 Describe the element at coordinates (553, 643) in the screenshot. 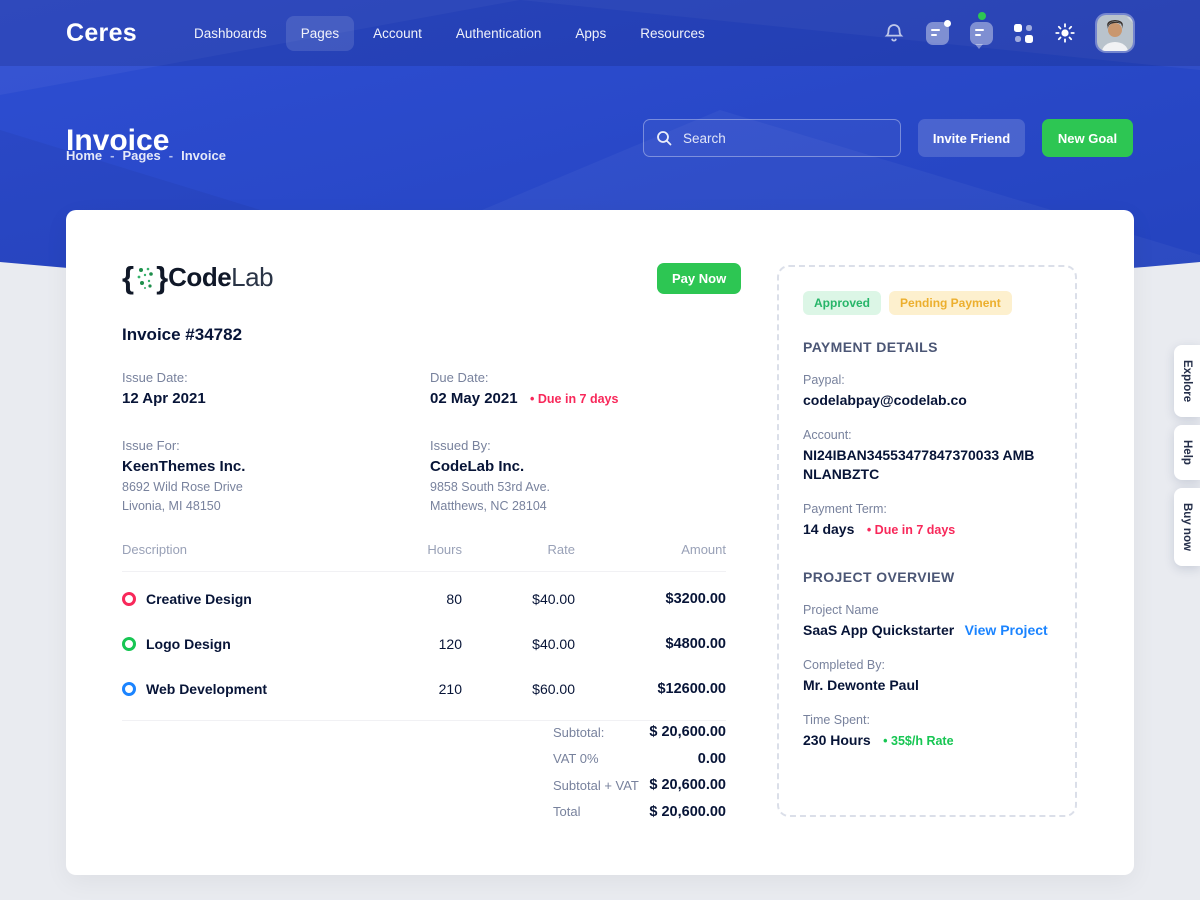

I see `row-rate: $40.00` at that location.